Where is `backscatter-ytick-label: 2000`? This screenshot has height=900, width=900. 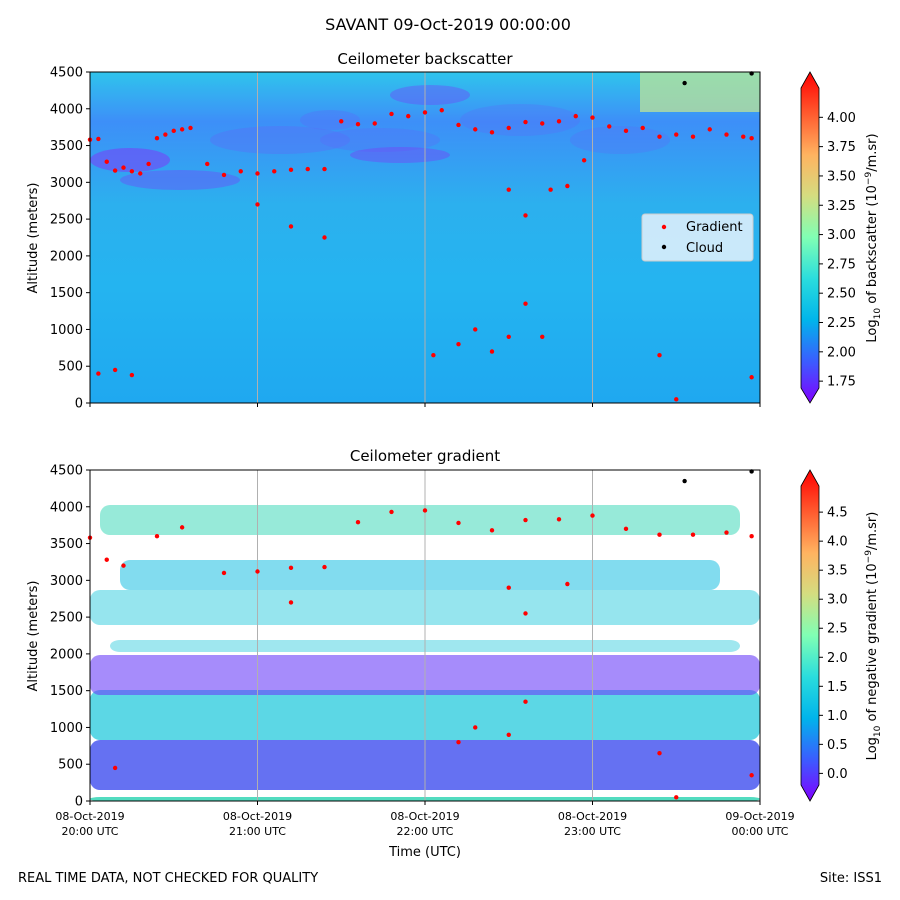
backscatter-ytick-label: 2000 is located at coordinates (66, 256).